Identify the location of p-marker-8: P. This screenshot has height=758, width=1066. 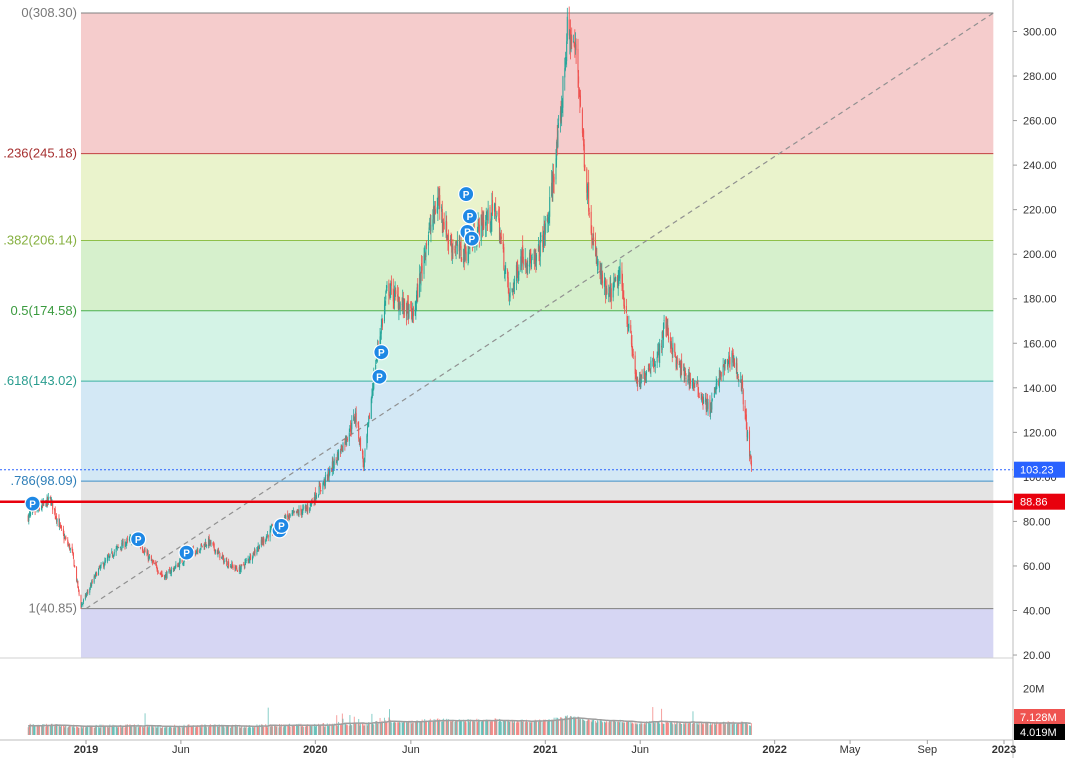
(470, 216).